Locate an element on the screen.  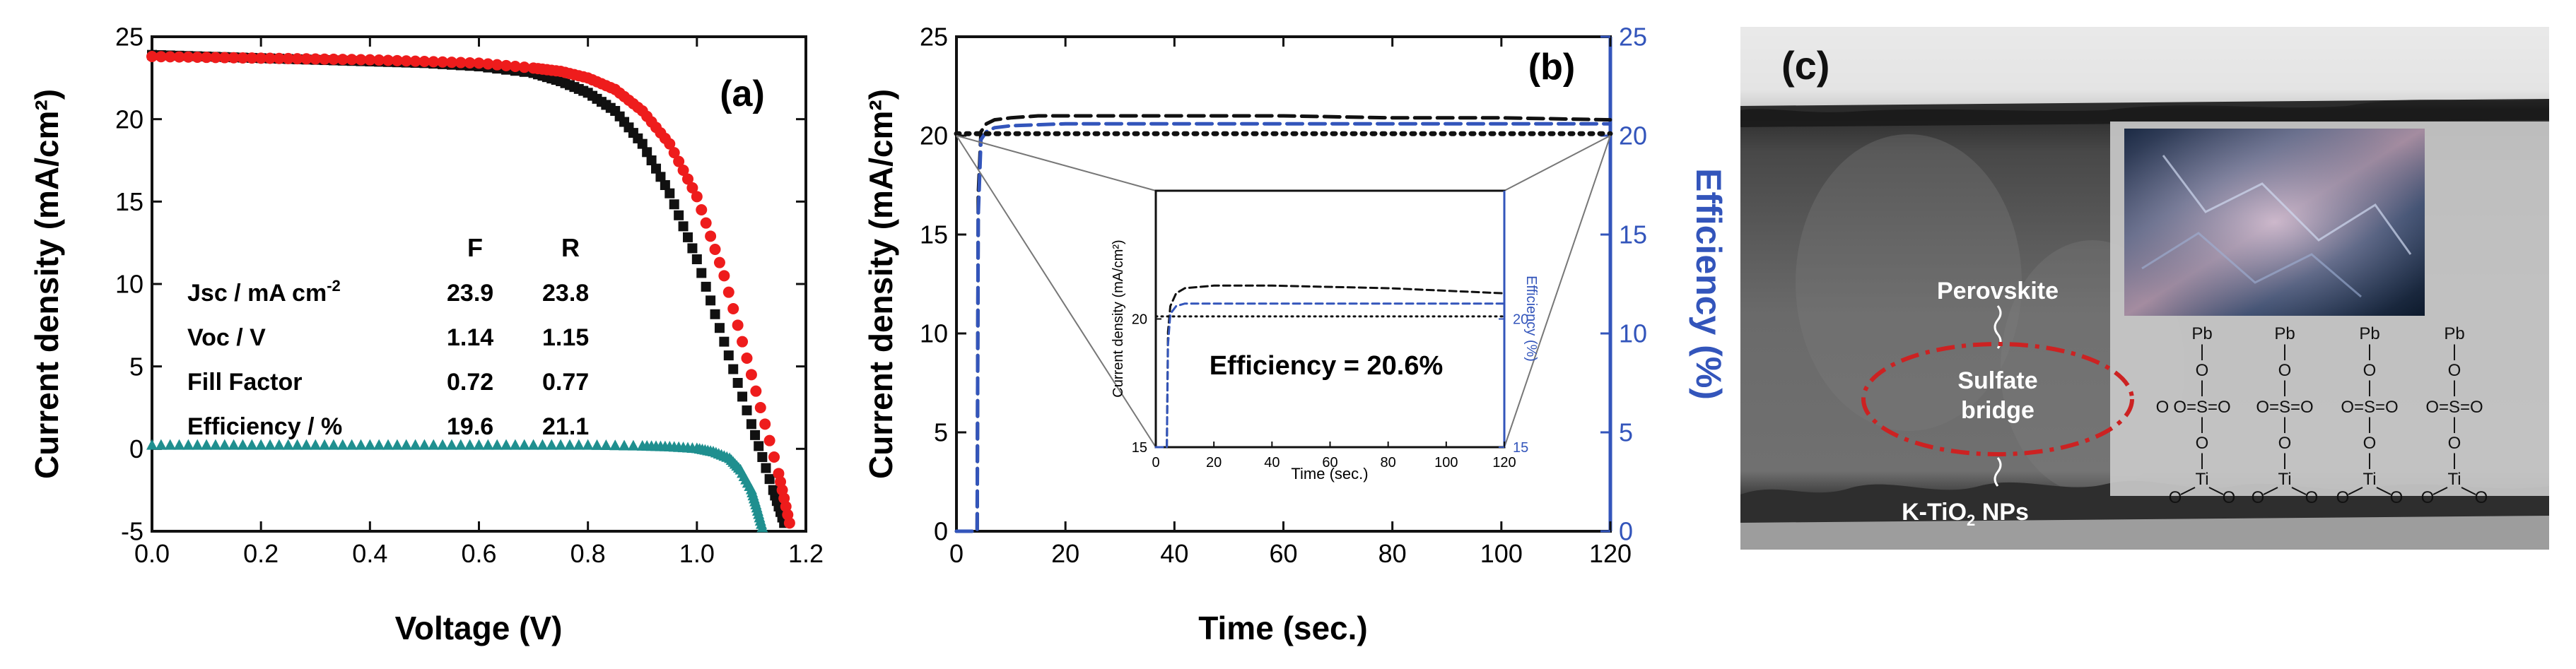
x-tick-label: 0.6 is located at coordinates (479, 553).